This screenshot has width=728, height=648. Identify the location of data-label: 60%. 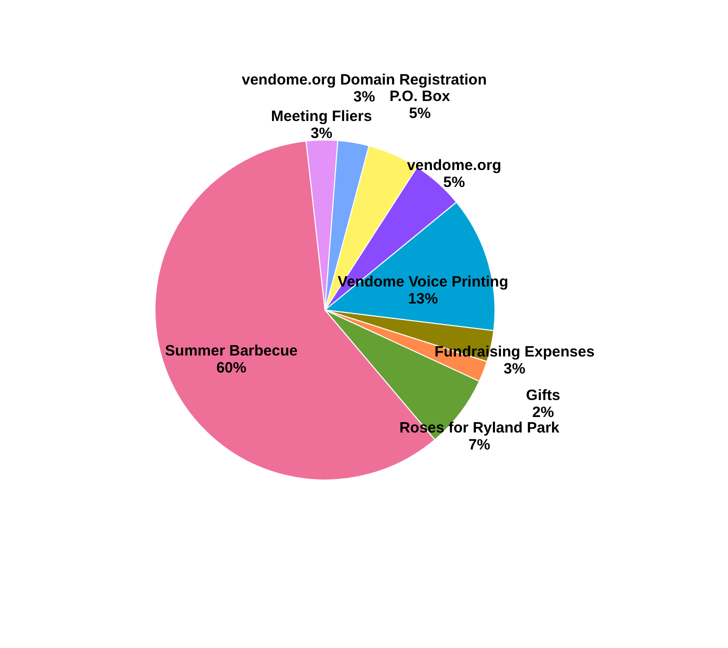
(231, 367).